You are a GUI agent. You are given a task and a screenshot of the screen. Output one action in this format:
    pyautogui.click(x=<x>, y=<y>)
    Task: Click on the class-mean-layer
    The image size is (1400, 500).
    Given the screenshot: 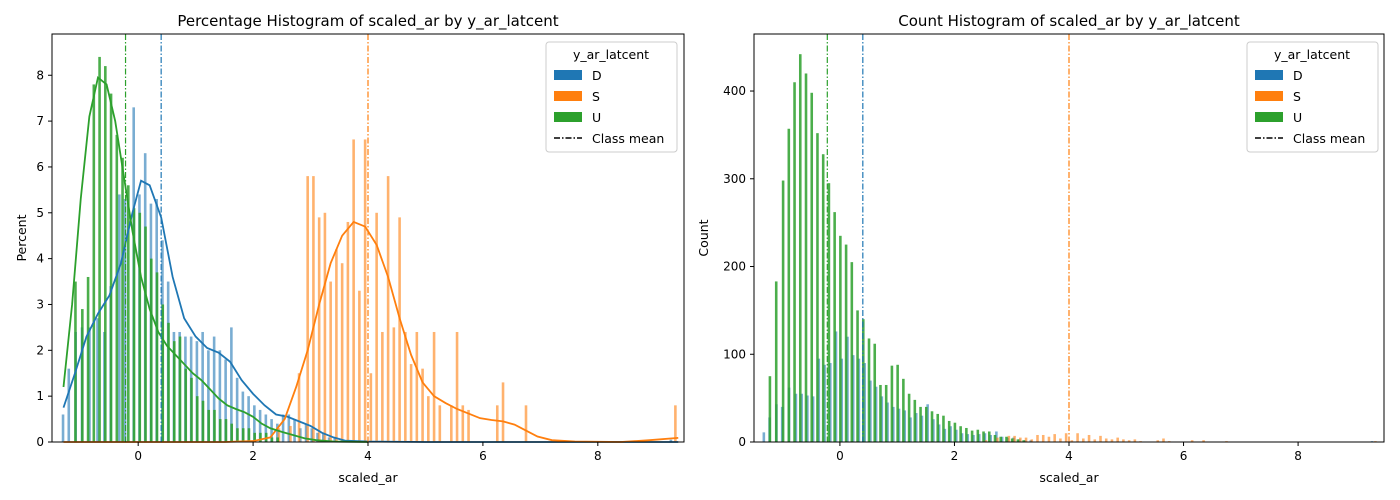 What is the action you would take?
    pyautogui.click(x=948, y=238)
    